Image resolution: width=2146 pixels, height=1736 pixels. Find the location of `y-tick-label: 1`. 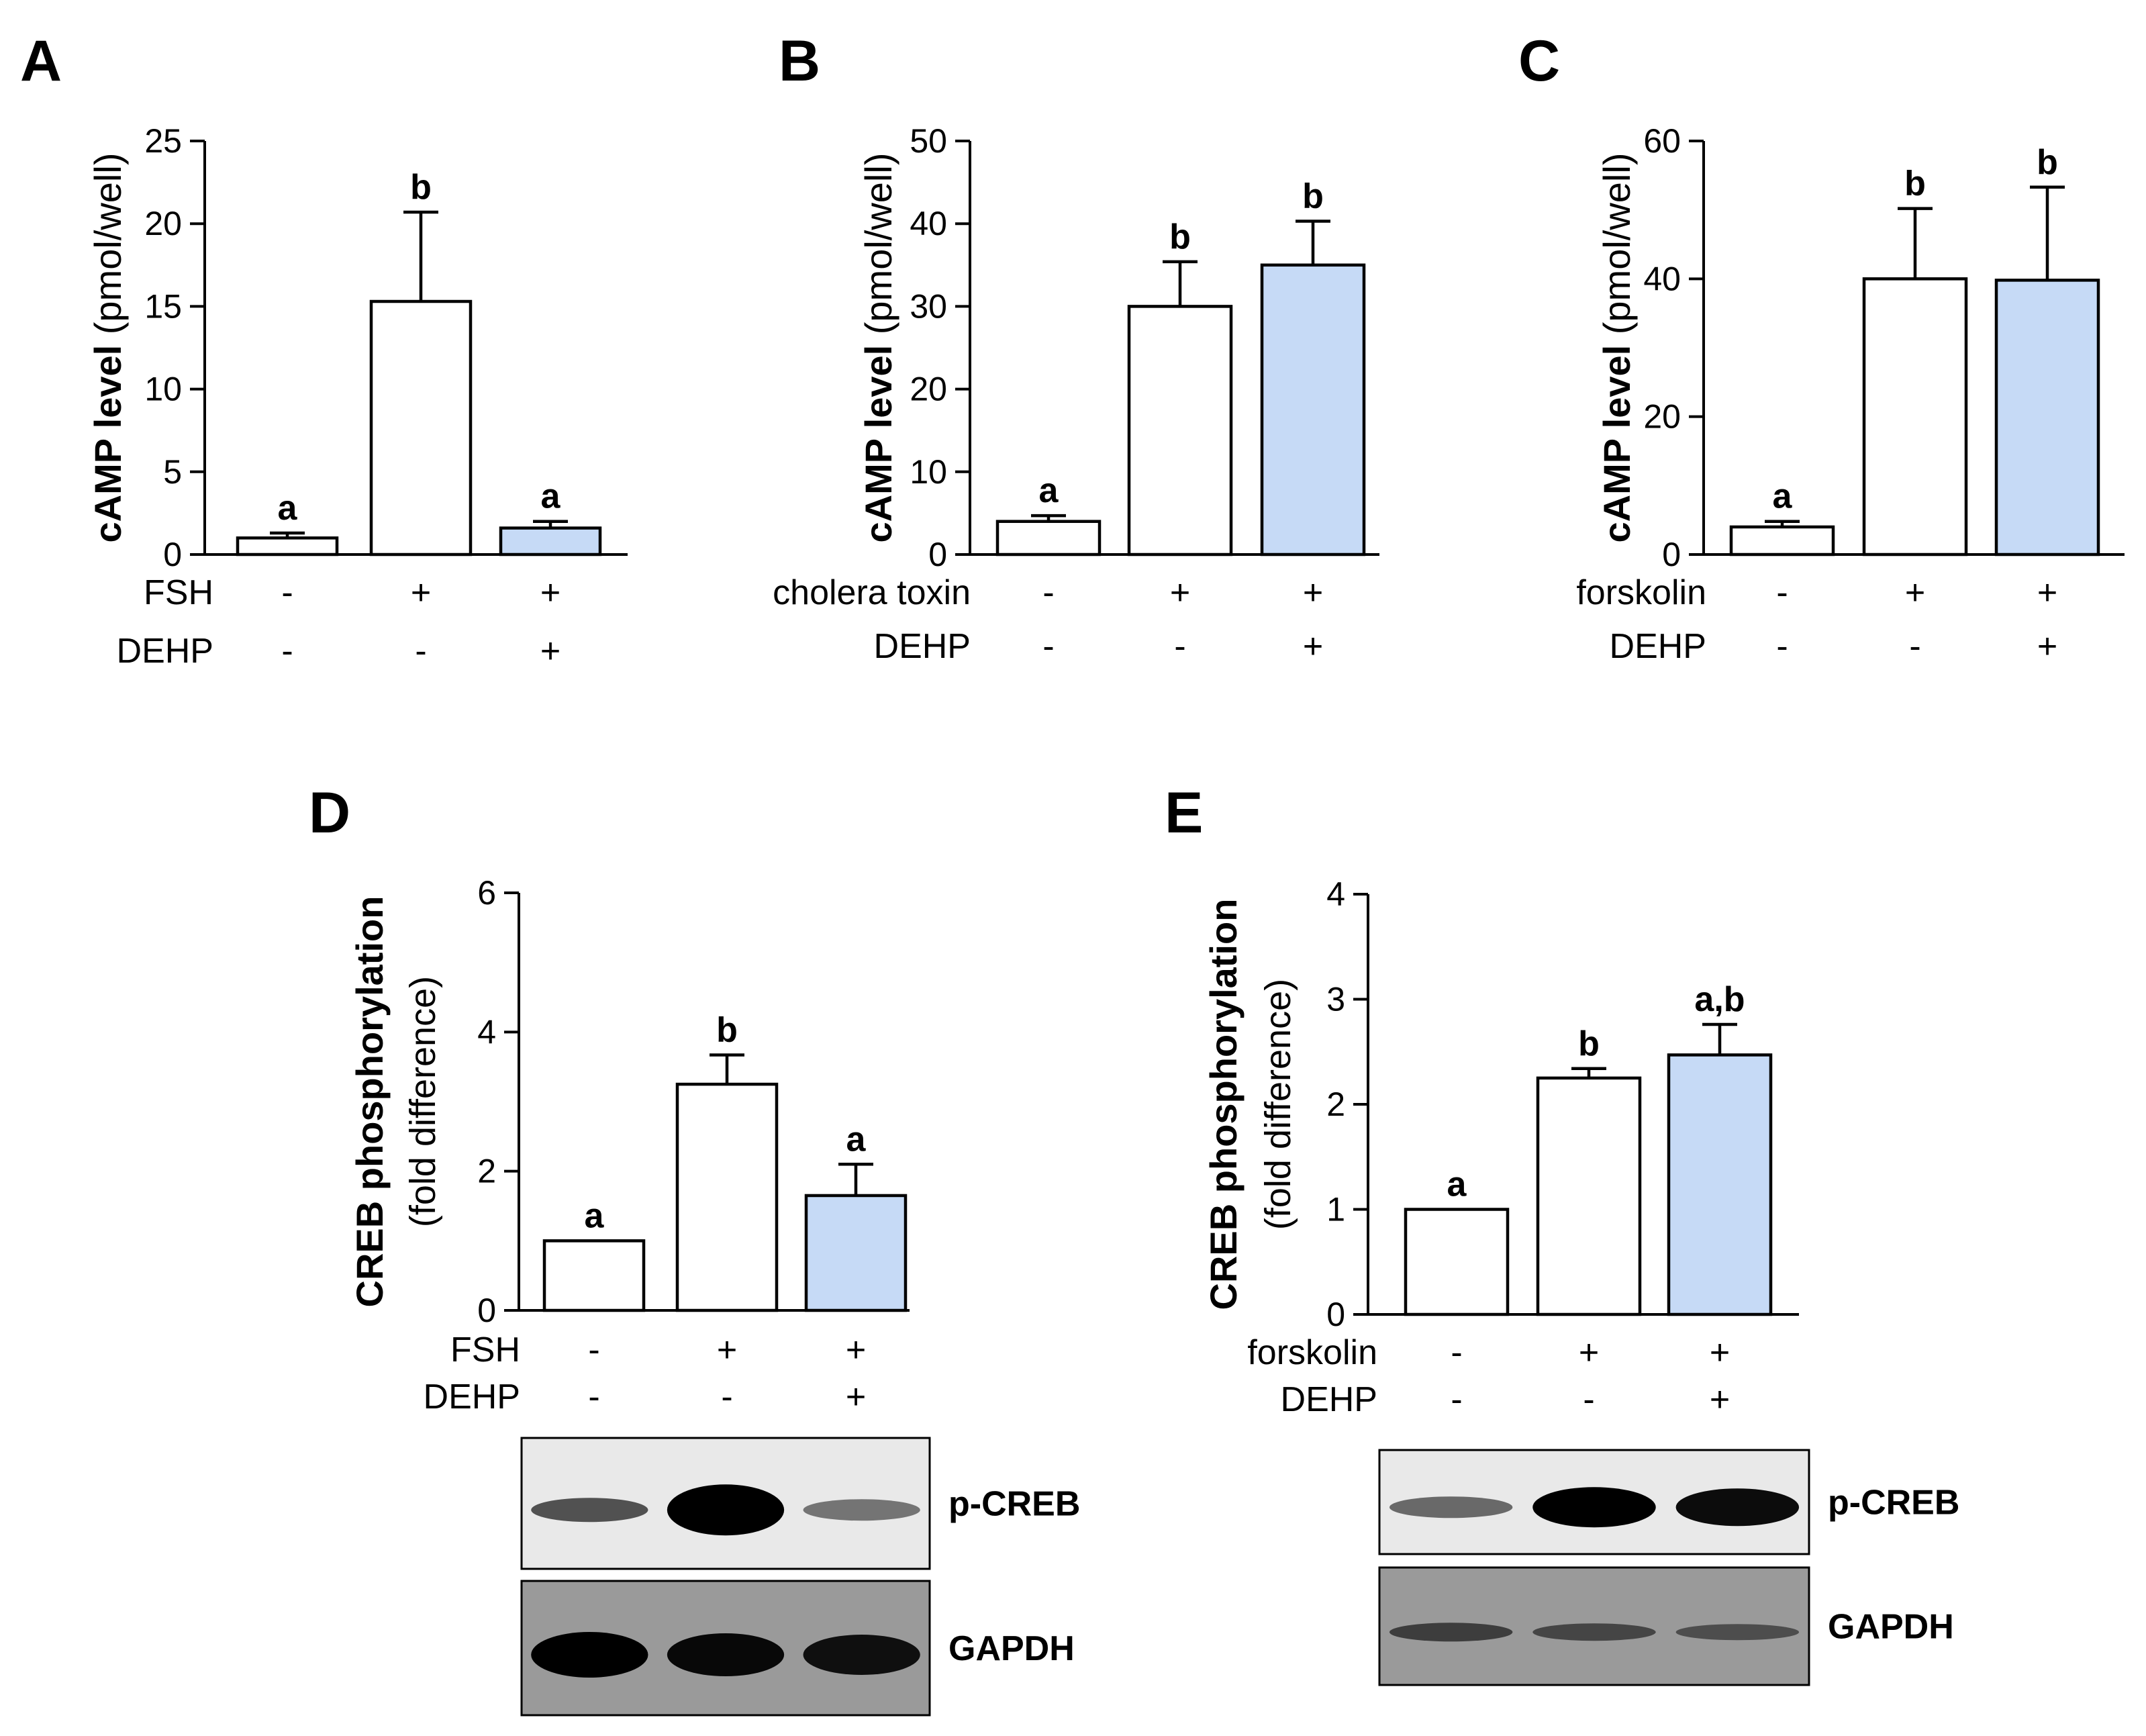

y-tick-label: 1 is located at coordinates (1335, 1209).